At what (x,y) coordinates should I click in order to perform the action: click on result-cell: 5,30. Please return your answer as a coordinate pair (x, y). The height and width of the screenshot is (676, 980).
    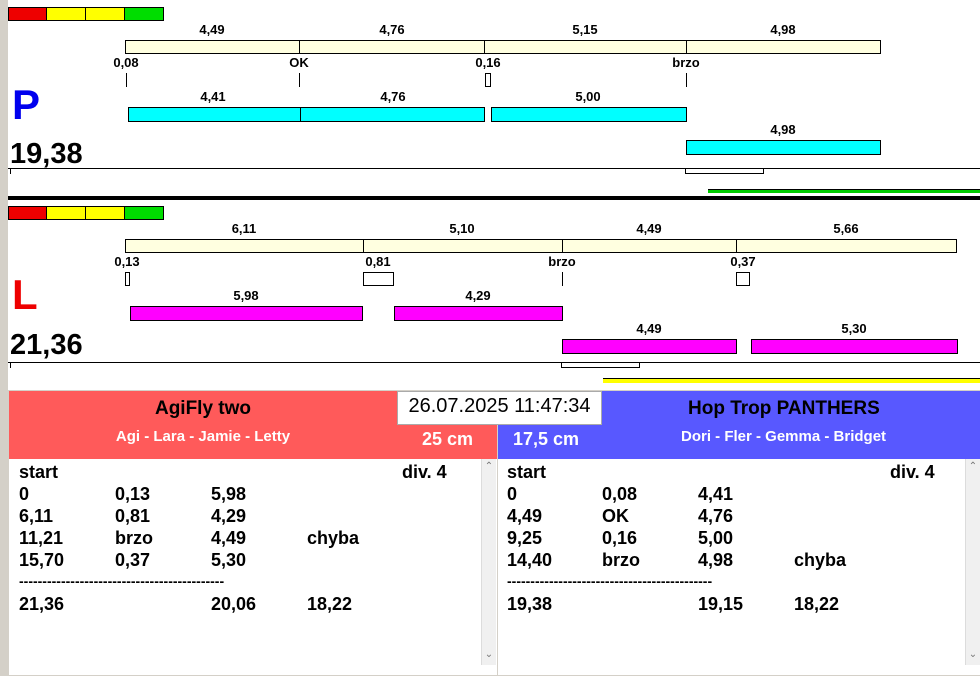
    Looking at the image, I should click on (229, 560).